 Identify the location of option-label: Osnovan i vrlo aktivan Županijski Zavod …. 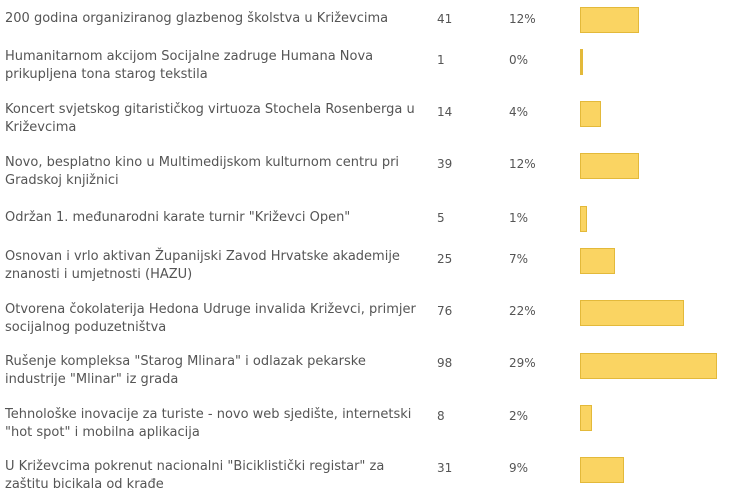
(202, 265).